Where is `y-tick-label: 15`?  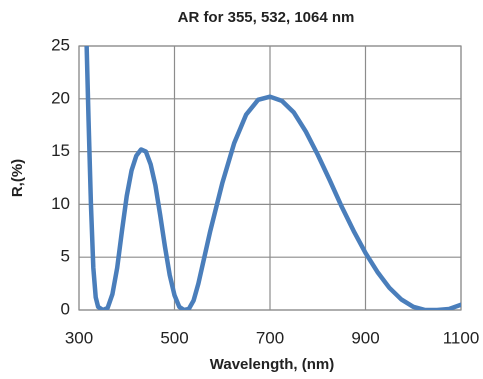
y-tick-label: 15 is located at coordinates (60, 150).